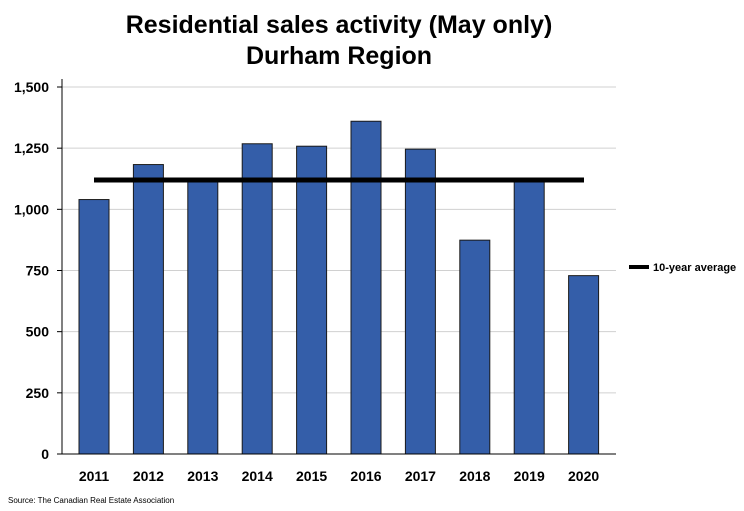  What do you see at coordinates (339, 56) in the screenshot?
I see `chart-subtitle: Durham Region` at bounding box center [339, 56].